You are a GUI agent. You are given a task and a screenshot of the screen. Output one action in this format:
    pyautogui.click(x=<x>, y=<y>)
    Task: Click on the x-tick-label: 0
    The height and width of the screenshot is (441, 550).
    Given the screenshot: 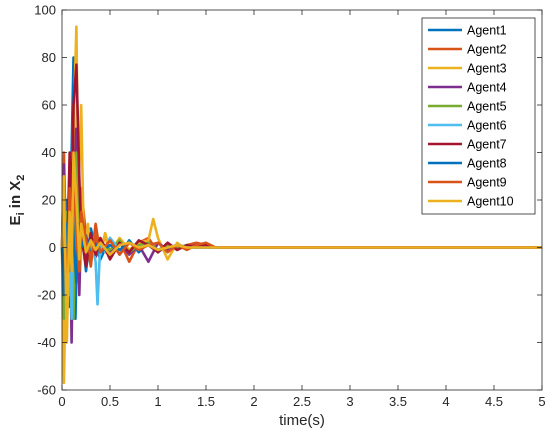 What is the action you would take?
    pyautogui.click(x=61, y=401)
    